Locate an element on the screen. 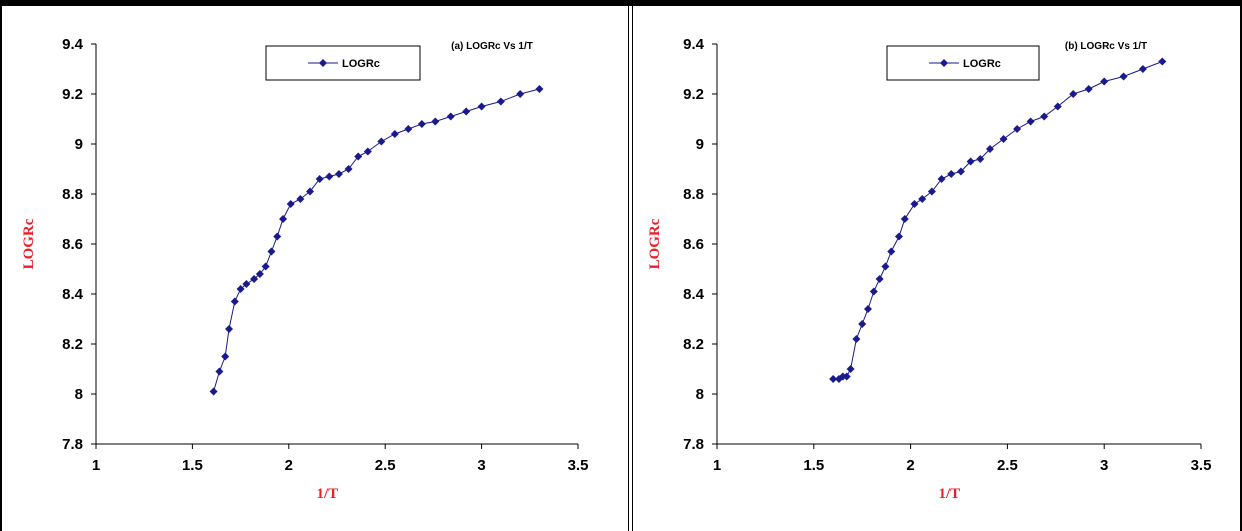  y-axis-title: LOGRc is located at coordinates (655, 243).